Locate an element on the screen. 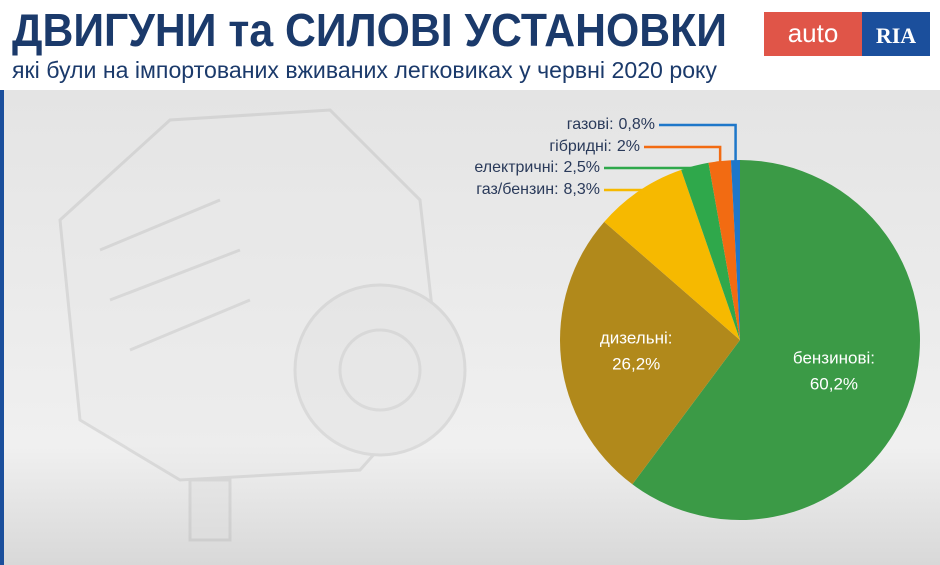 Image resolution: width=940 pixels, height=565 pixels. slice-label: дизельні: is located at coordinates (636, 338).